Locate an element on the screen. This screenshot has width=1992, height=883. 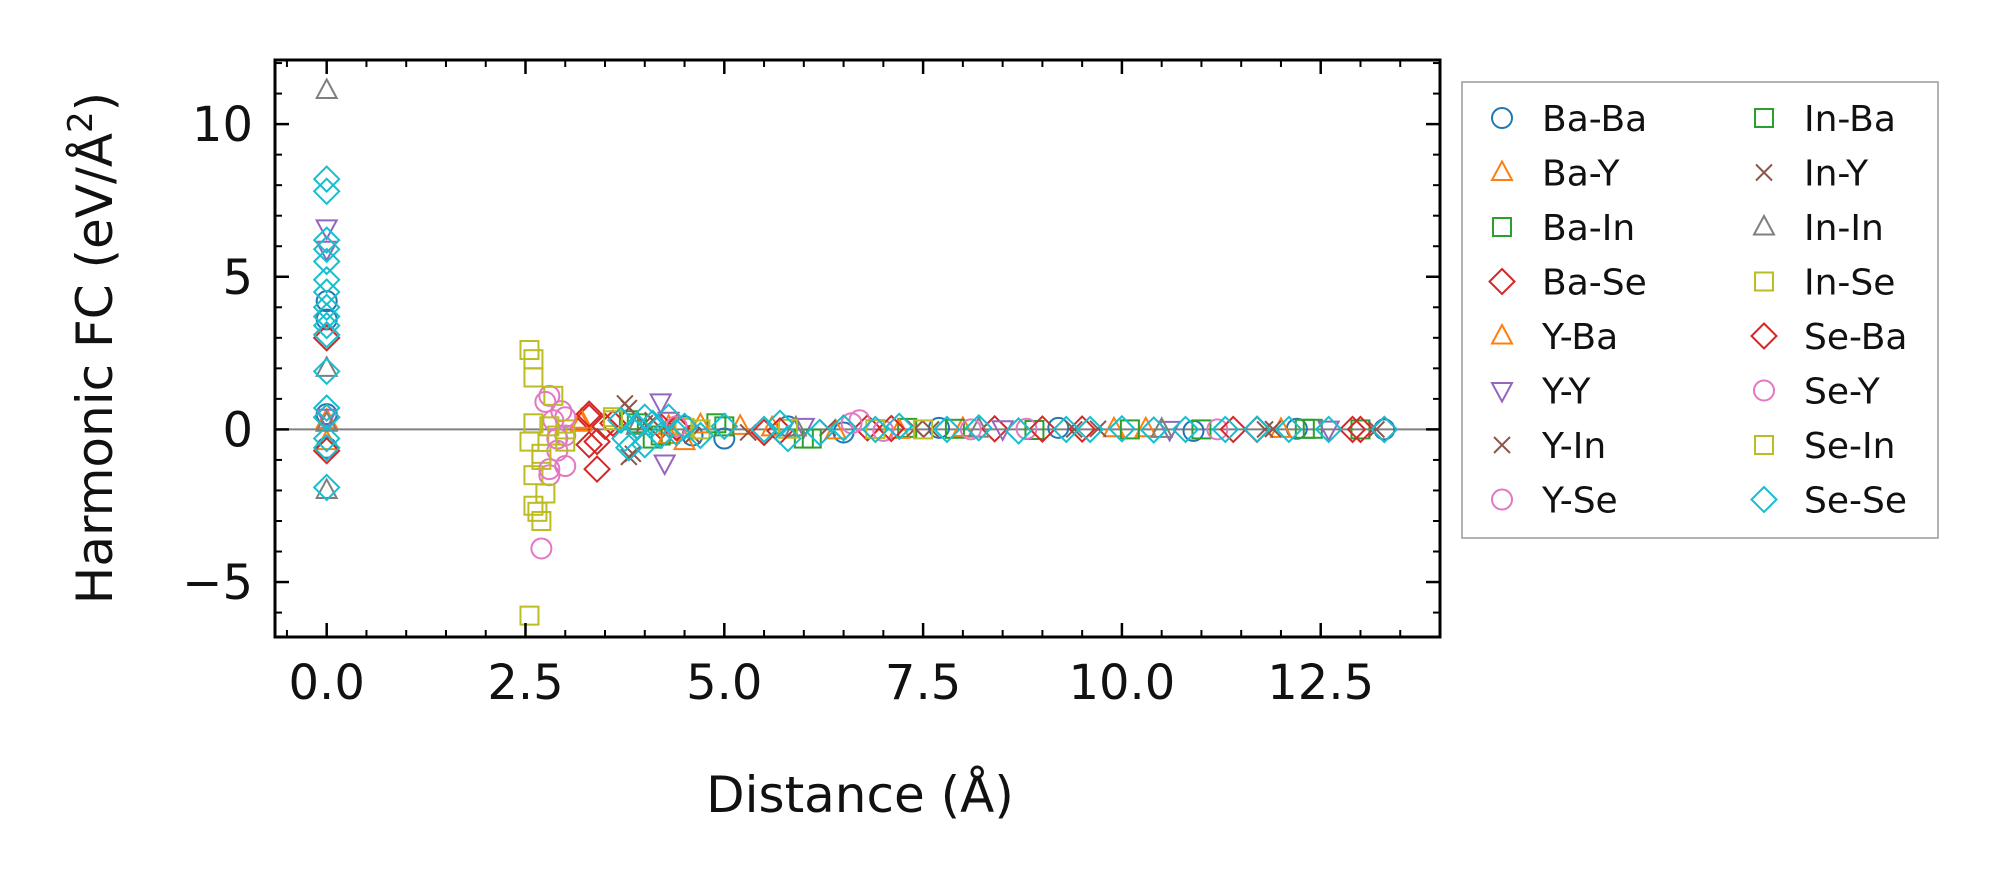
x-tick-label: 5.0 is located at coordinates (724, 683).